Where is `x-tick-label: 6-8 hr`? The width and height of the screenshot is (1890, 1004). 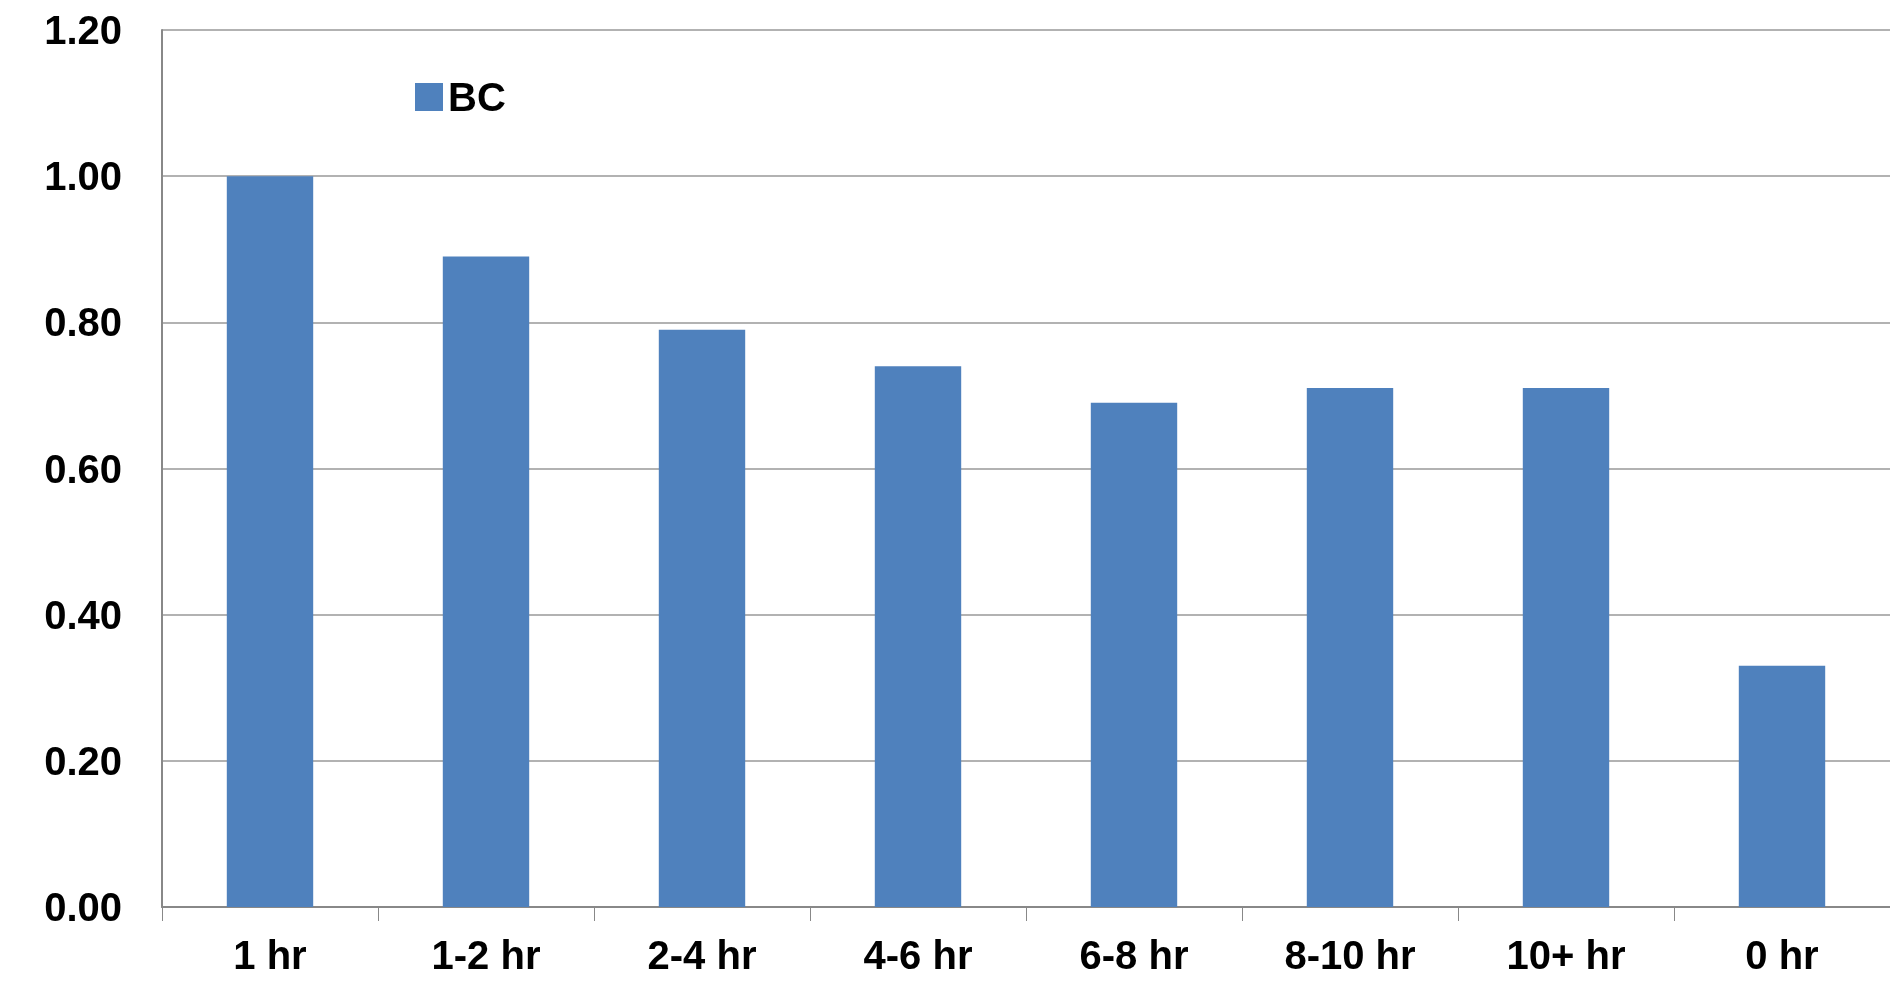
x-tick-label: 6-8 hr is located at coordinates (1134, 955).